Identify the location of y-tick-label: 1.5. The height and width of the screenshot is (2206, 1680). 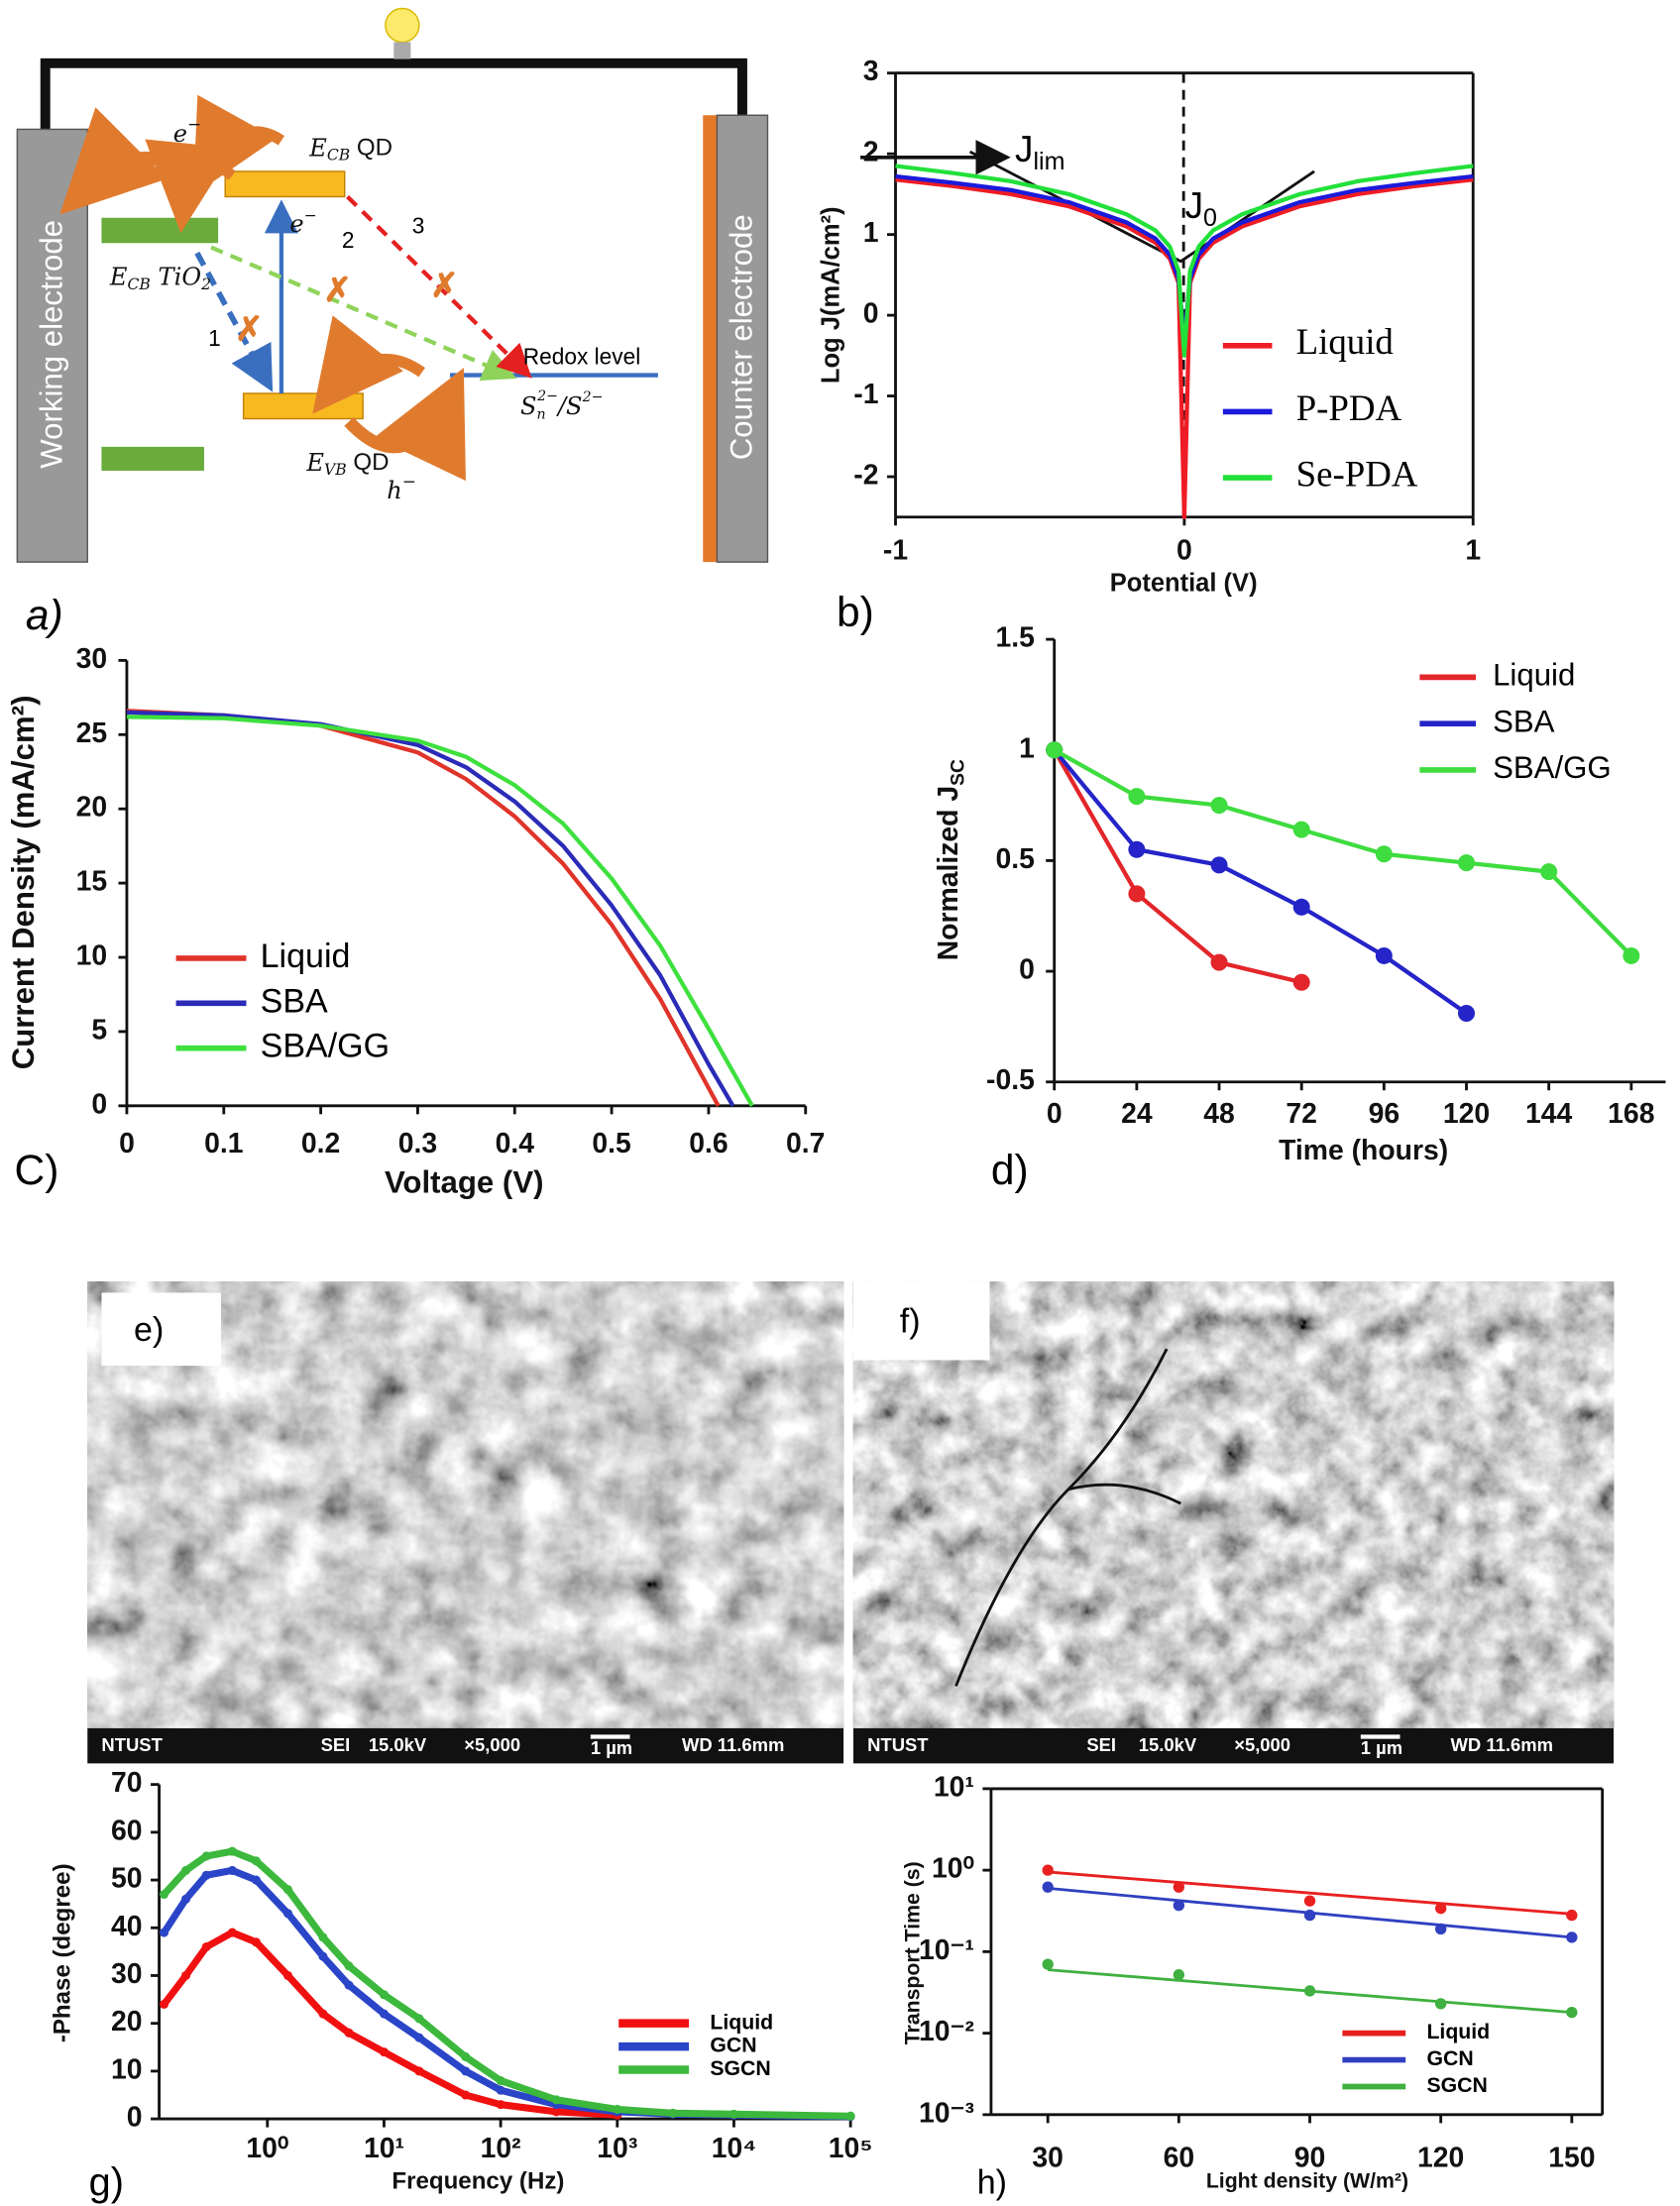
(1014, 638).